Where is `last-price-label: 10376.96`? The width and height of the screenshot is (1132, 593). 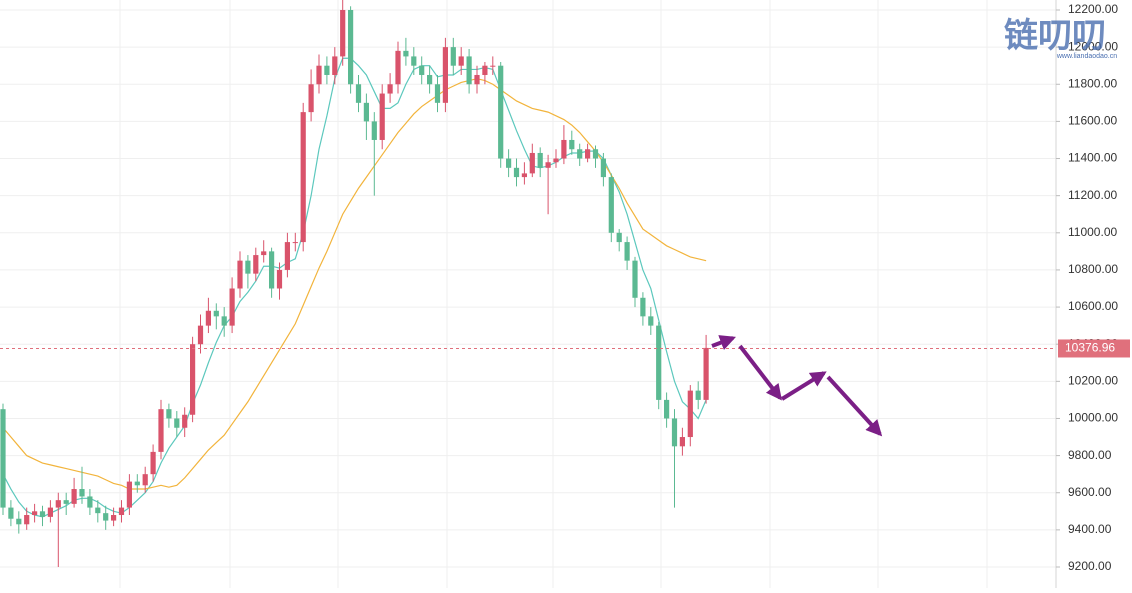
last-price-label: 10376.96 is located at coordinates (1090, 348).